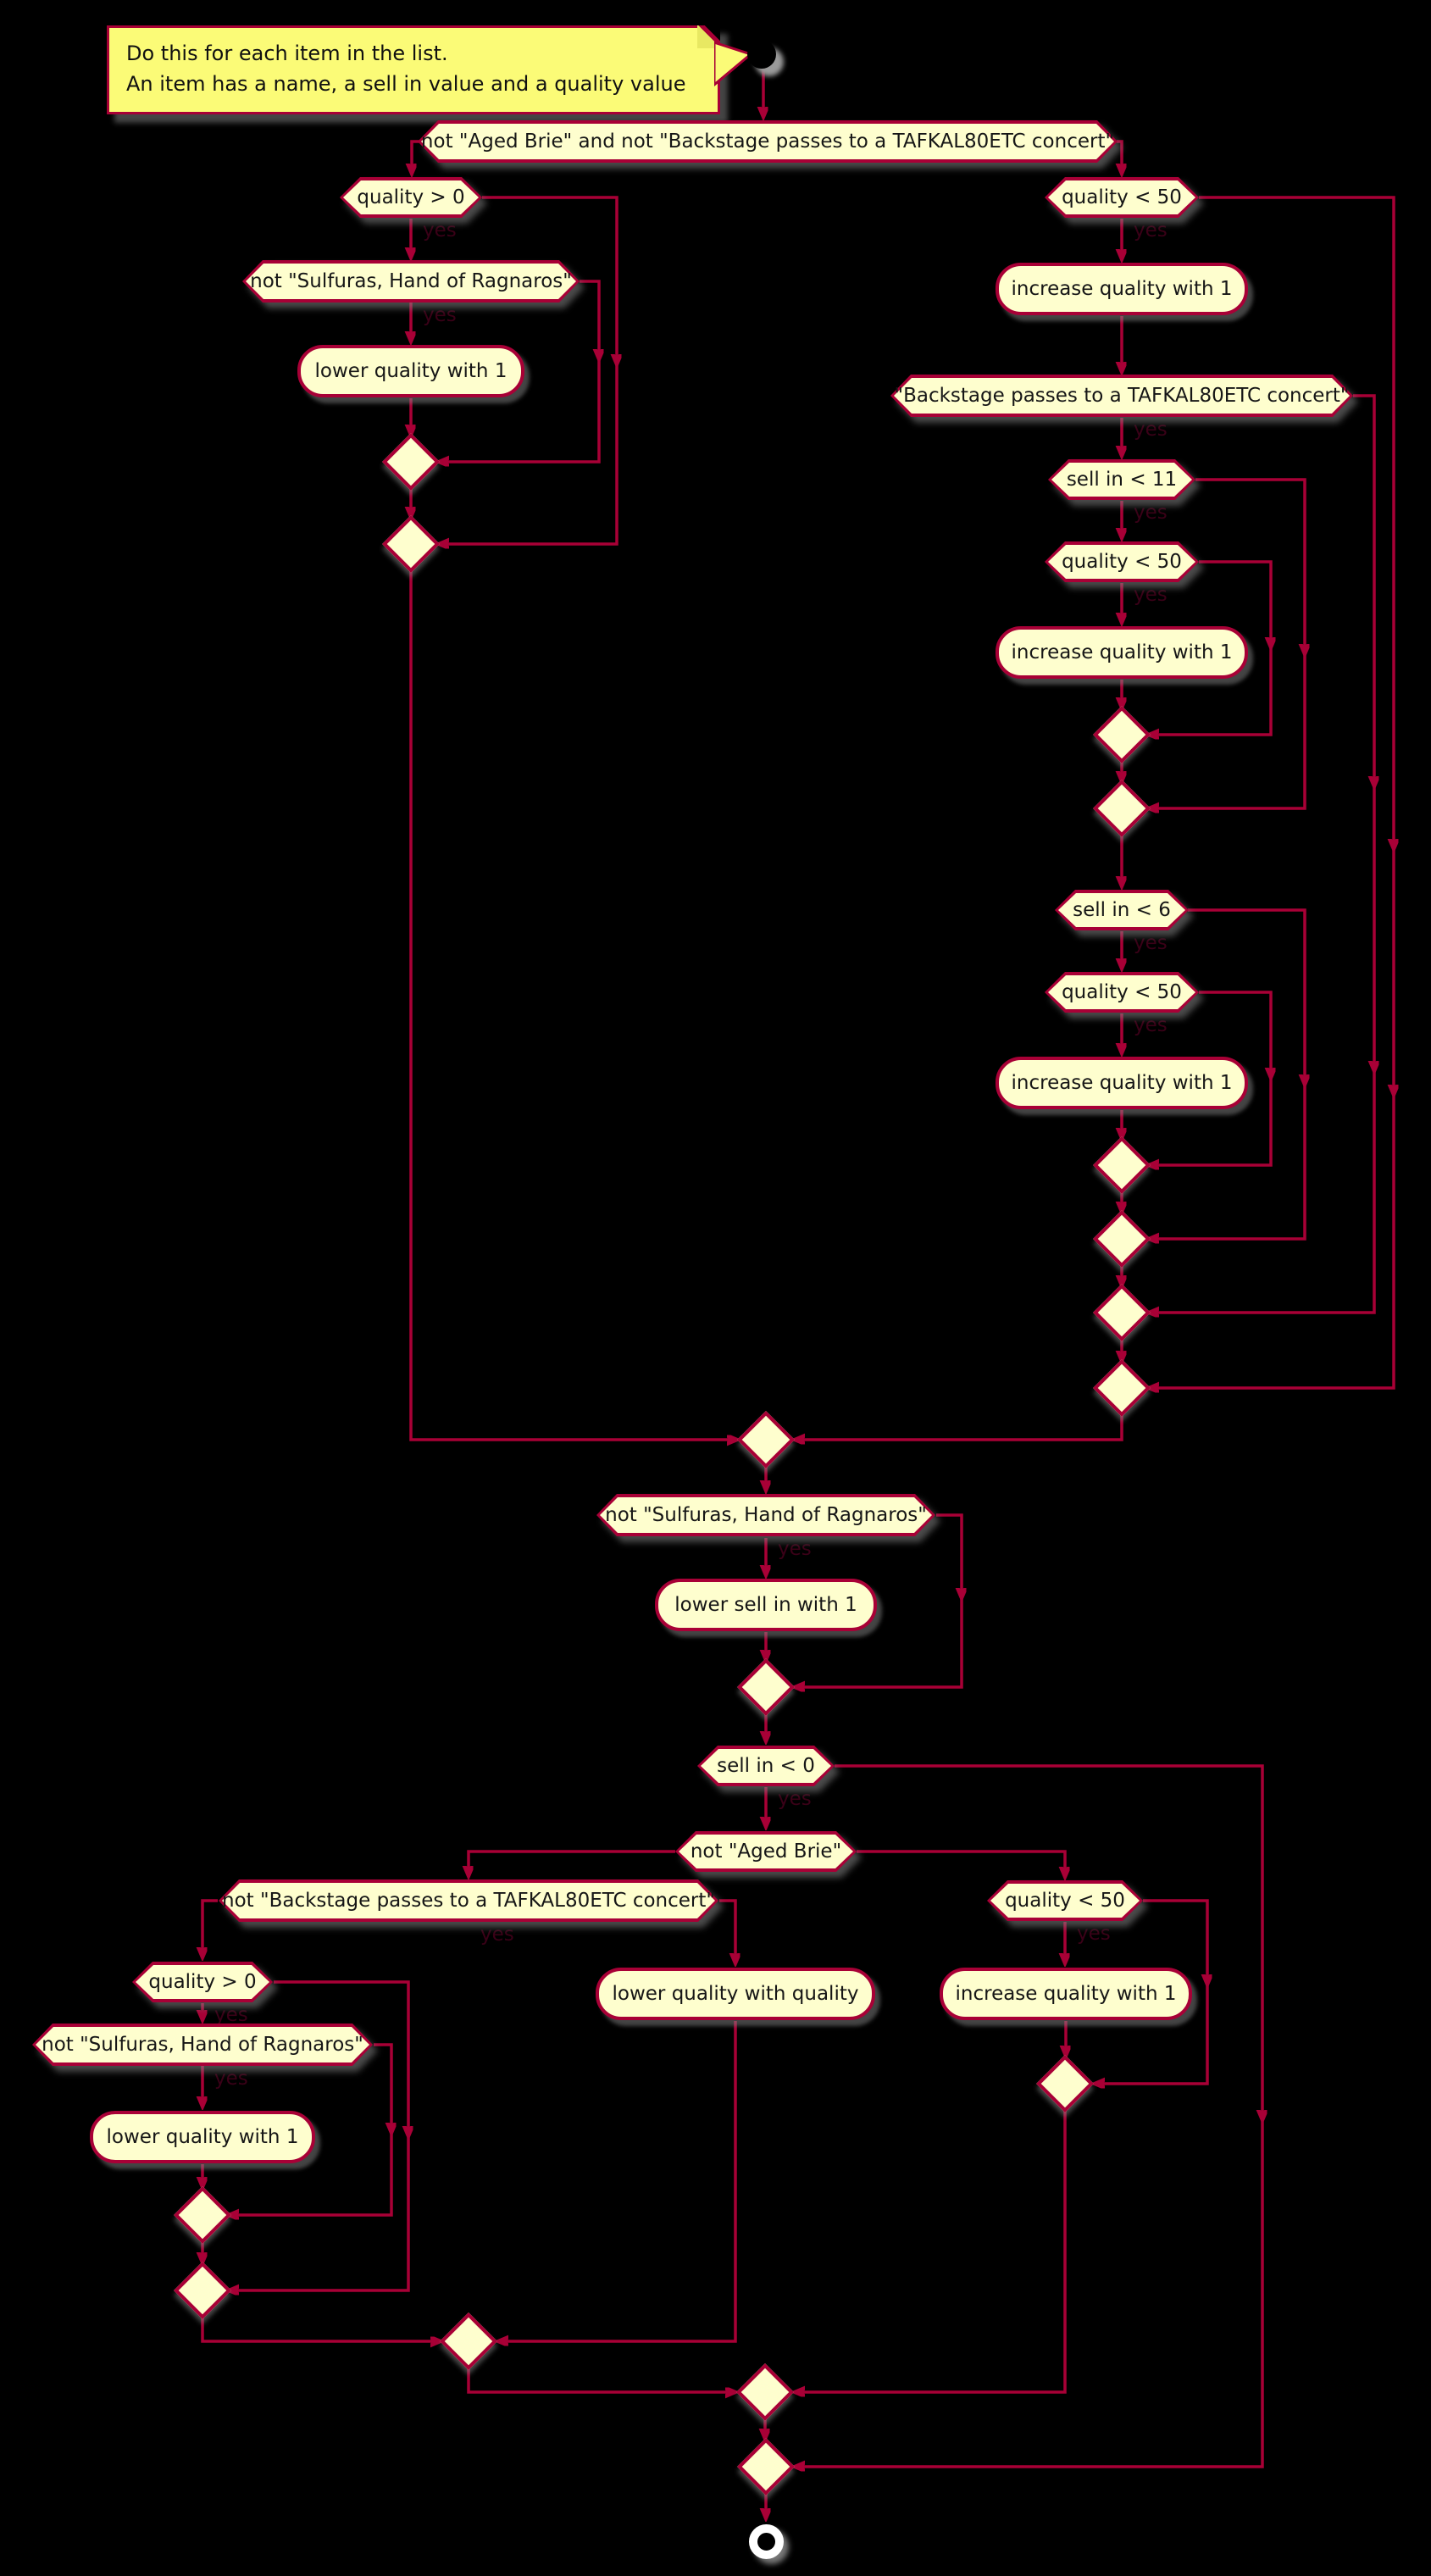 Image resolution: width=1431 pixels, height=2576 pixels. What do you see at coordinates (766, 2541) in the screenshot?
I see `end-node` at bounding box center [766, 2541].